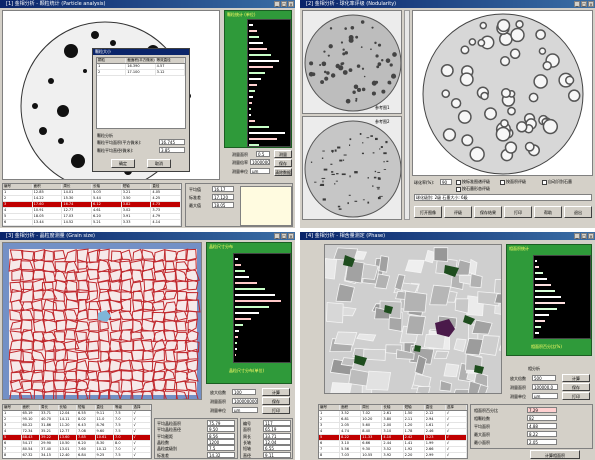 The height and width of the screenshot is (460, 595). Describe the element at coordinates (393, 438) in the screenshot. I see `table-row: 5 8.22 11.33 4.10 2.42 3.23 √` at that location.